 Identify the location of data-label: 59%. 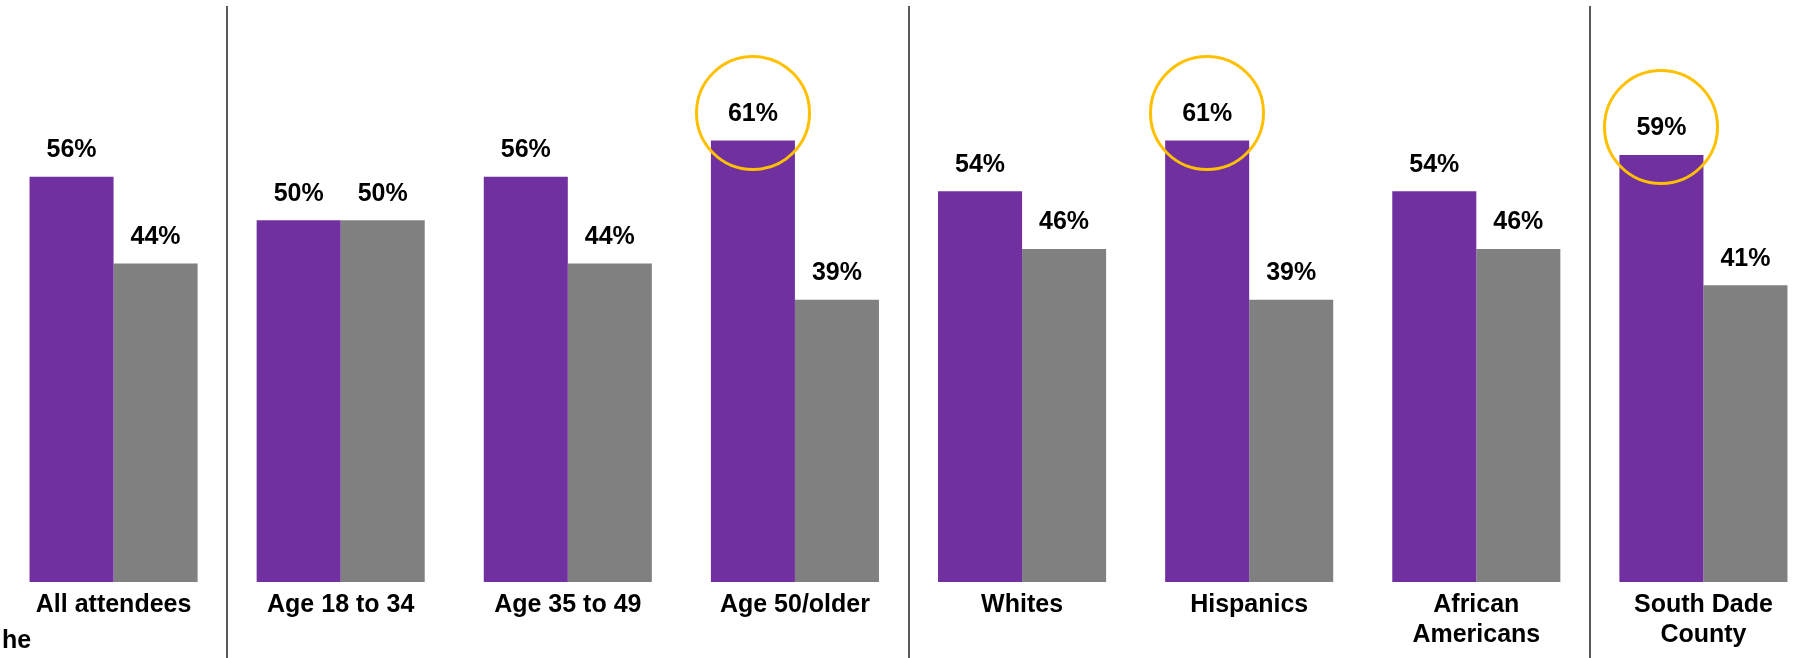
(1661, 126).